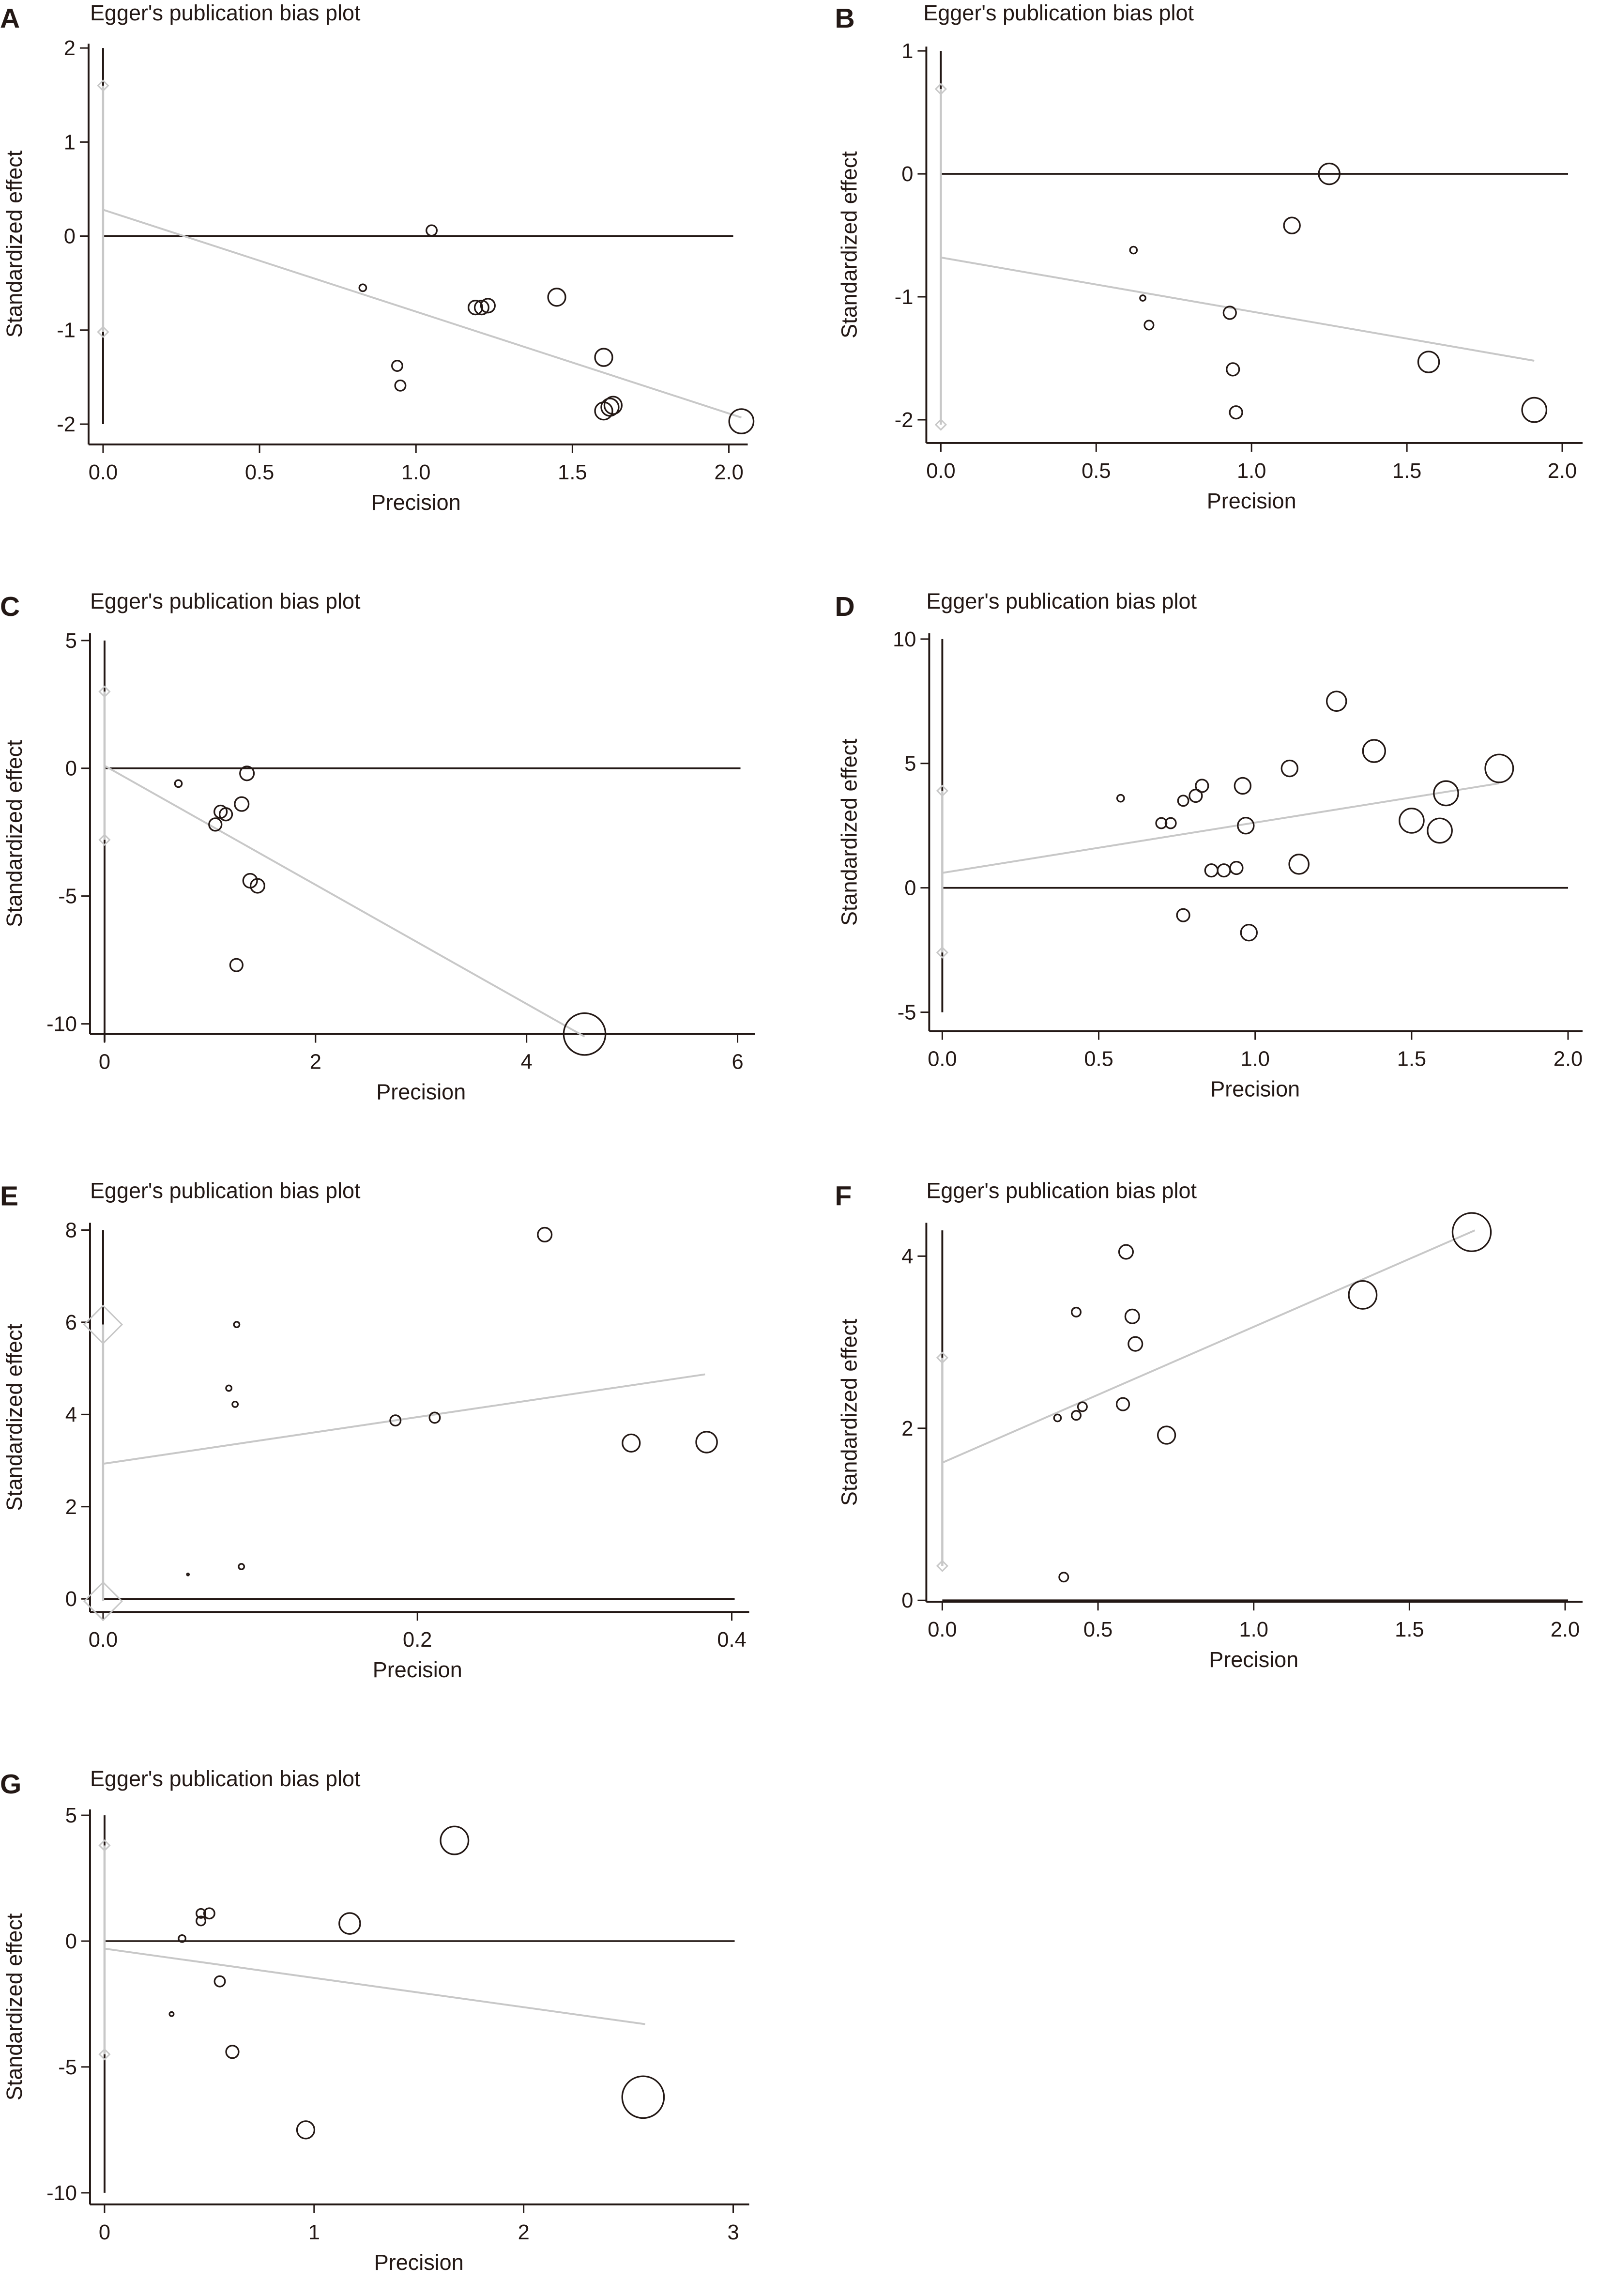  I want to click on panel-letter: A, so click(10, 18).